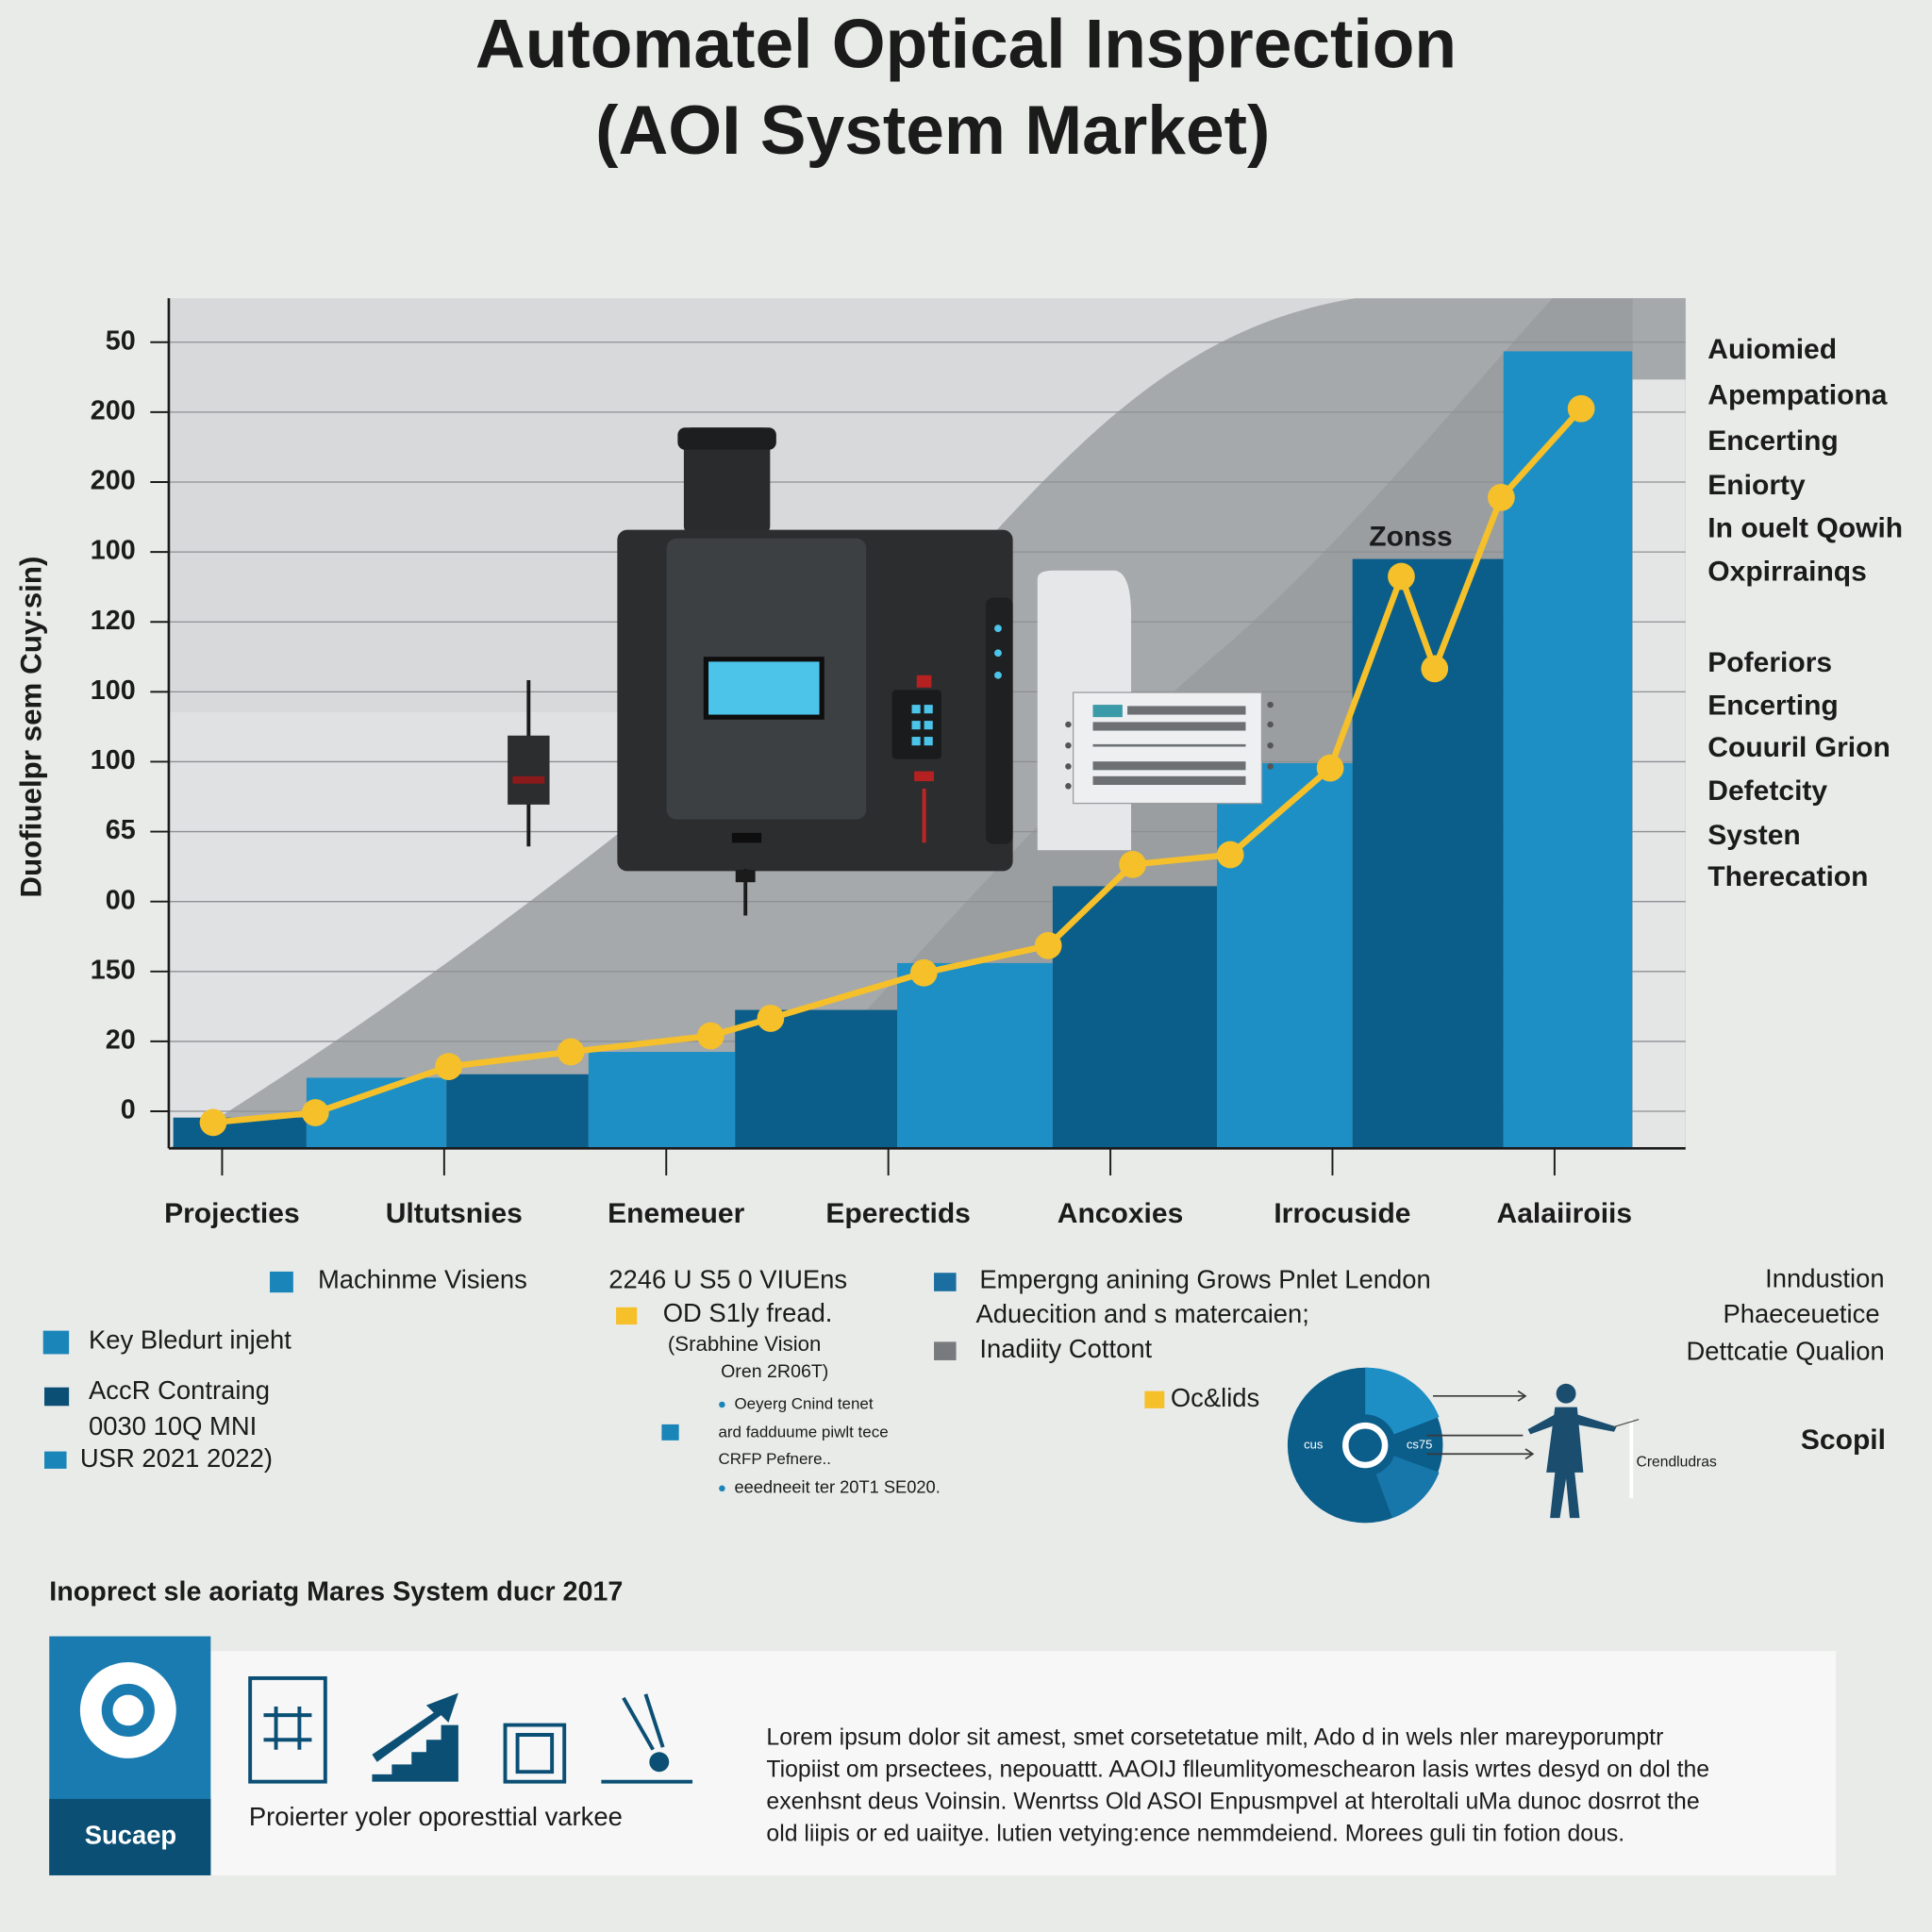  What do you see at coordinates (1802, 1314) in the screenshot?
I see `right-text: Phaeceuetice` at bounding box center [1802, 1314].